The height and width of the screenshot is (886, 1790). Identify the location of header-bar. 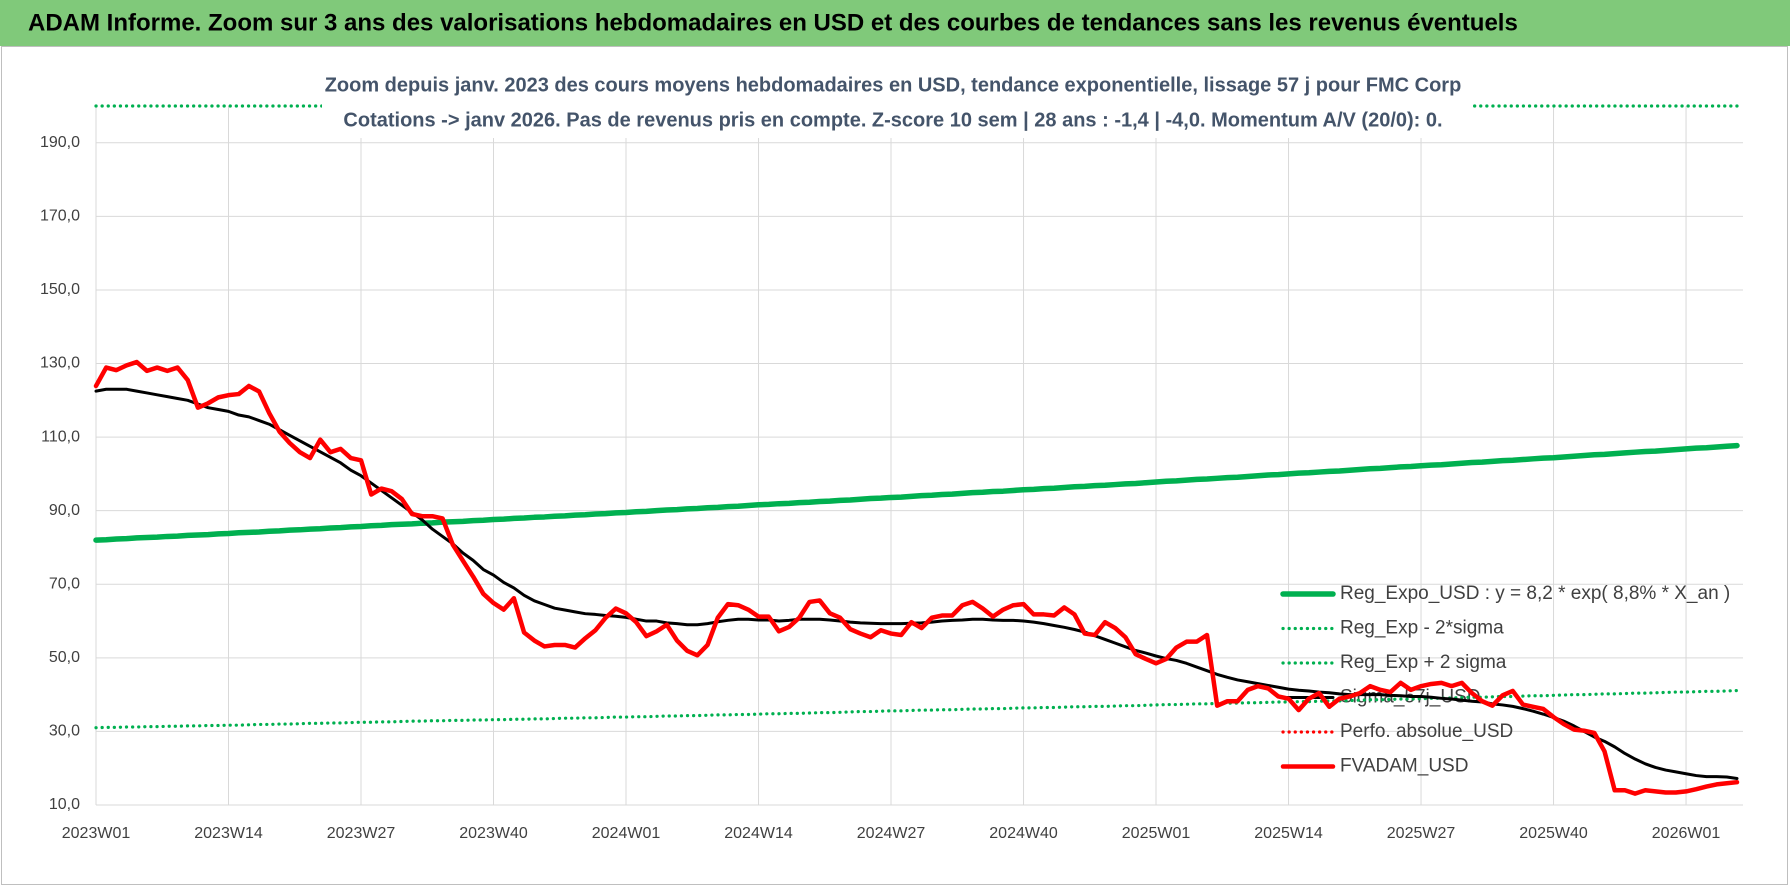
(895, 23).